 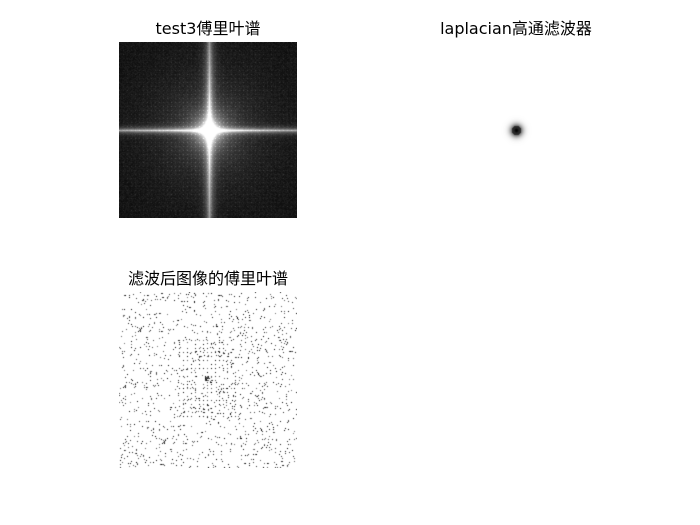 I want to click on laplacian-filter-image, so click(x=516, y=130).